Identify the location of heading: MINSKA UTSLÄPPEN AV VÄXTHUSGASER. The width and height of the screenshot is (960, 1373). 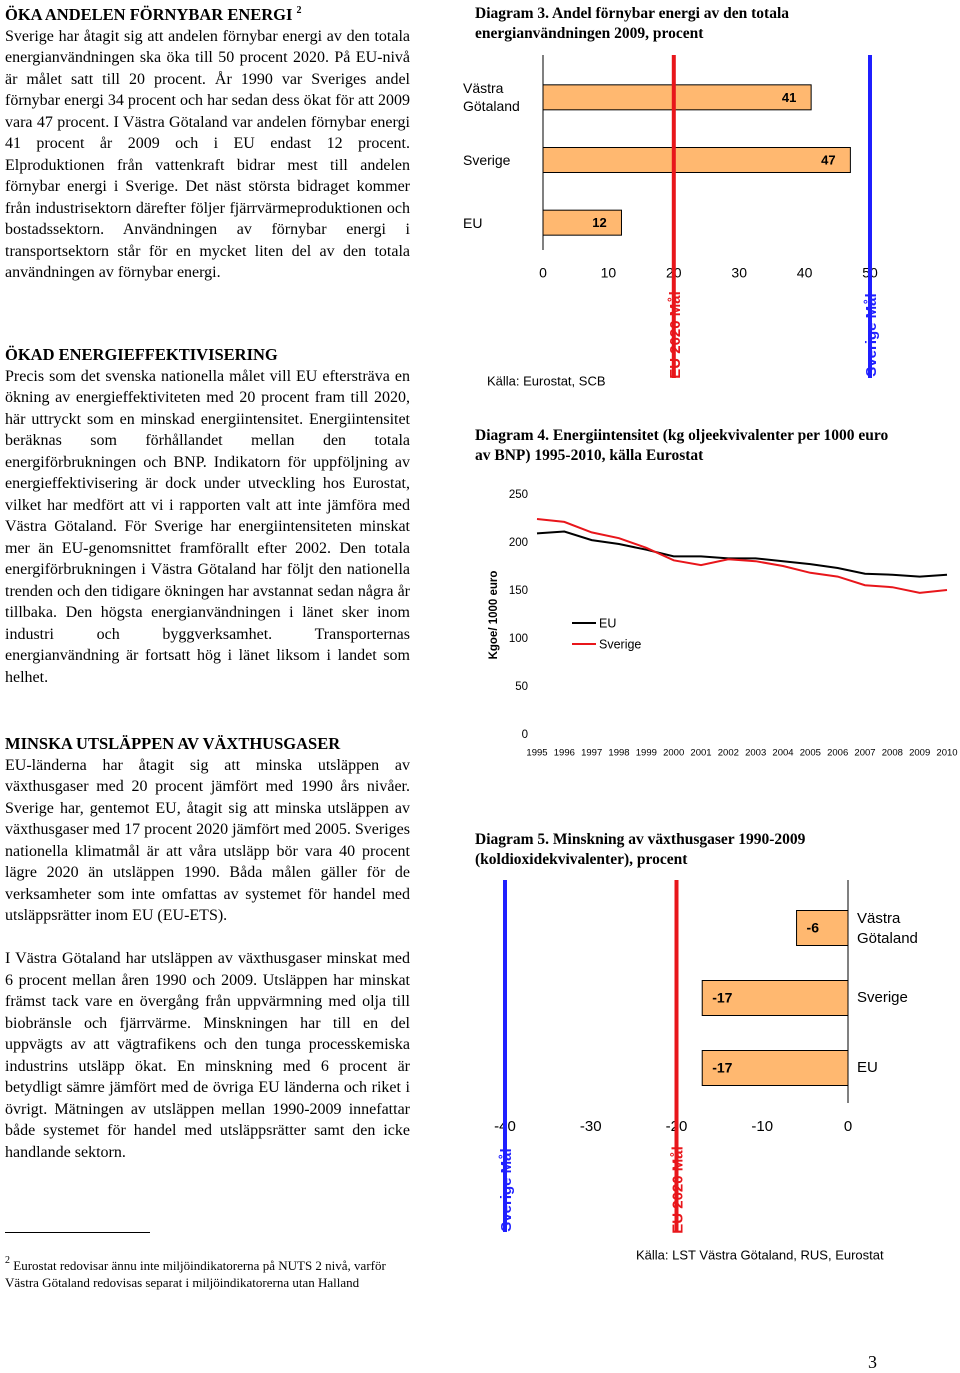
(173, 743).